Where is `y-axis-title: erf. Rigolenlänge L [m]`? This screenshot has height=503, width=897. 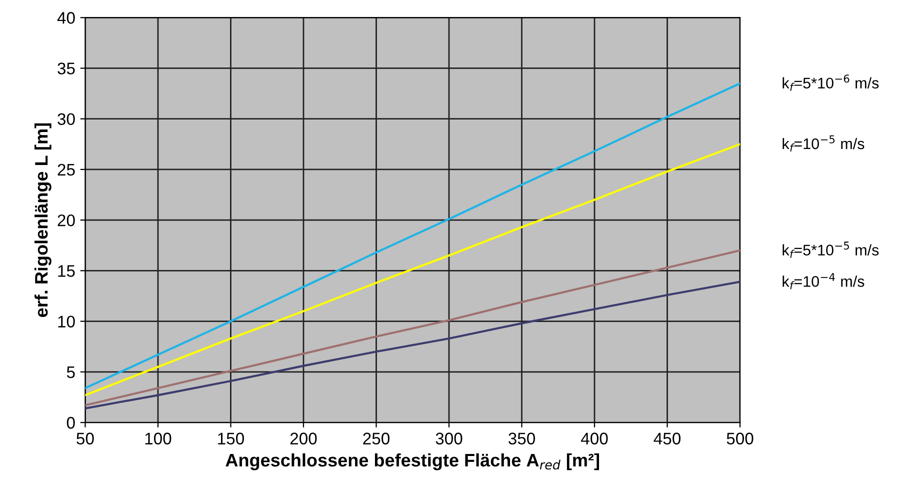
y-axis-title: erf. Rigolenlänge L [m] is located at coordinates (43, 220).